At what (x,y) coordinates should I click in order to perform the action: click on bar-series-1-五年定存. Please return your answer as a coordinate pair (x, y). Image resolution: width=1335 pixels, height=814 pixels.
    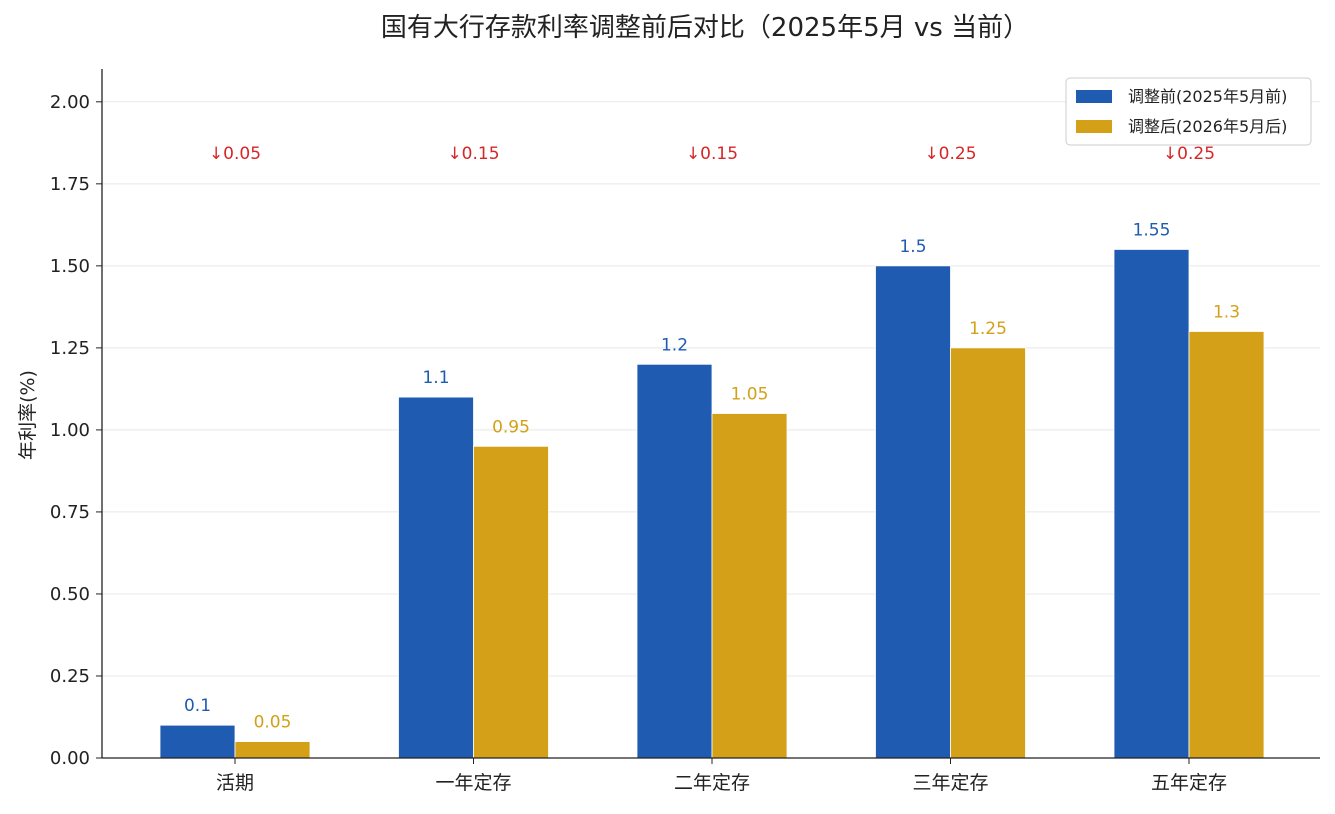
    Looking at the image, I should click on (1151, 504).